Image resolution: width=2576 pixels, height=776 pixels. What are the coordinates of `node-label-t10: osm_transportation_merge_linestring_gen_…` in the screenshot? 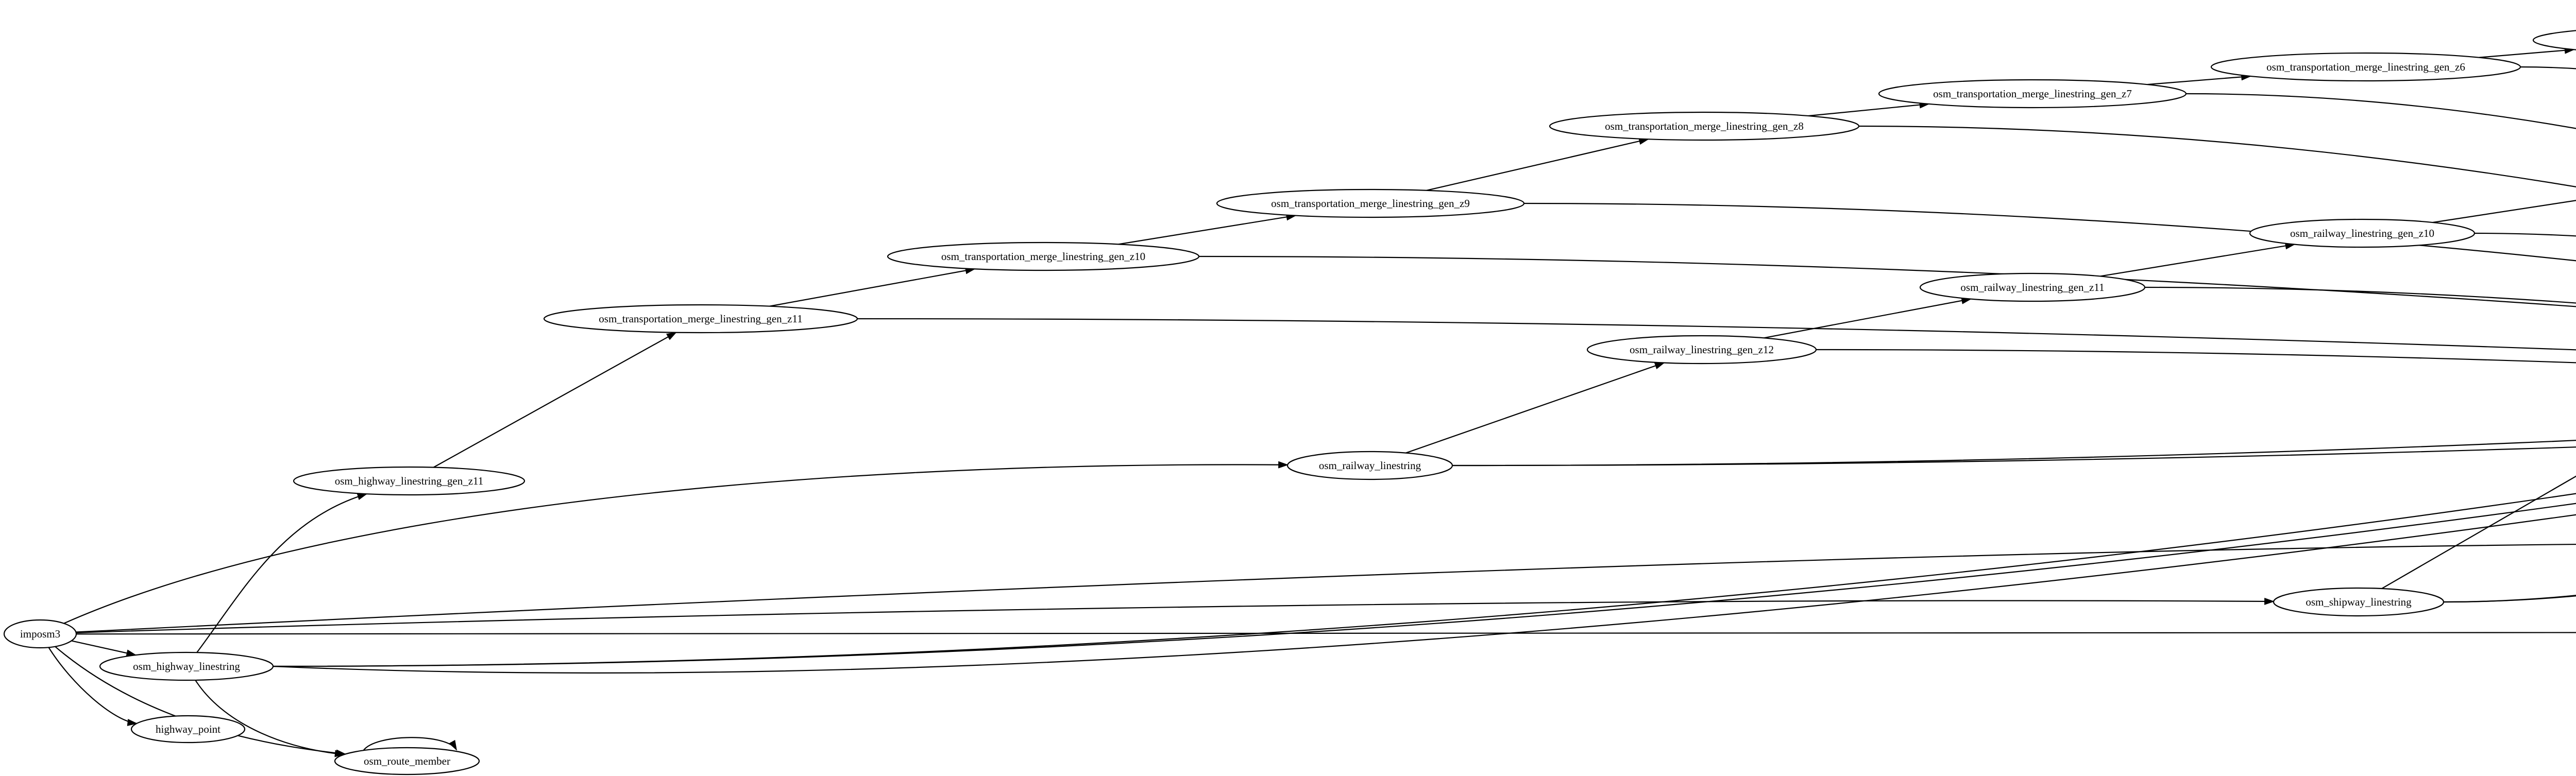 It's located at (1043, 256).